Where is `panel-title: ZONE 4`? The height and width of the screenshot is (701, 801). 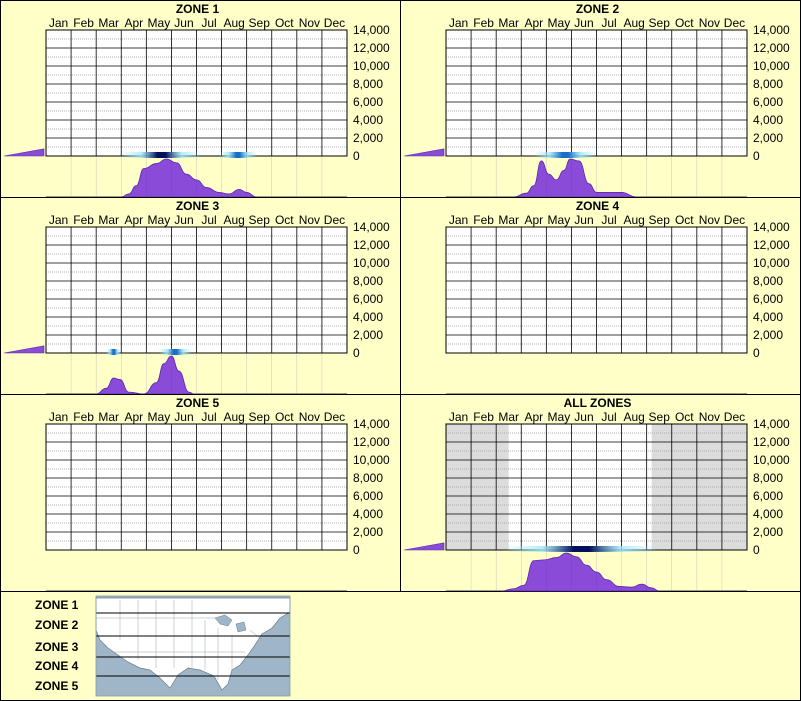 panel-title: ZONE 4 is located at coordinates (598, 206).